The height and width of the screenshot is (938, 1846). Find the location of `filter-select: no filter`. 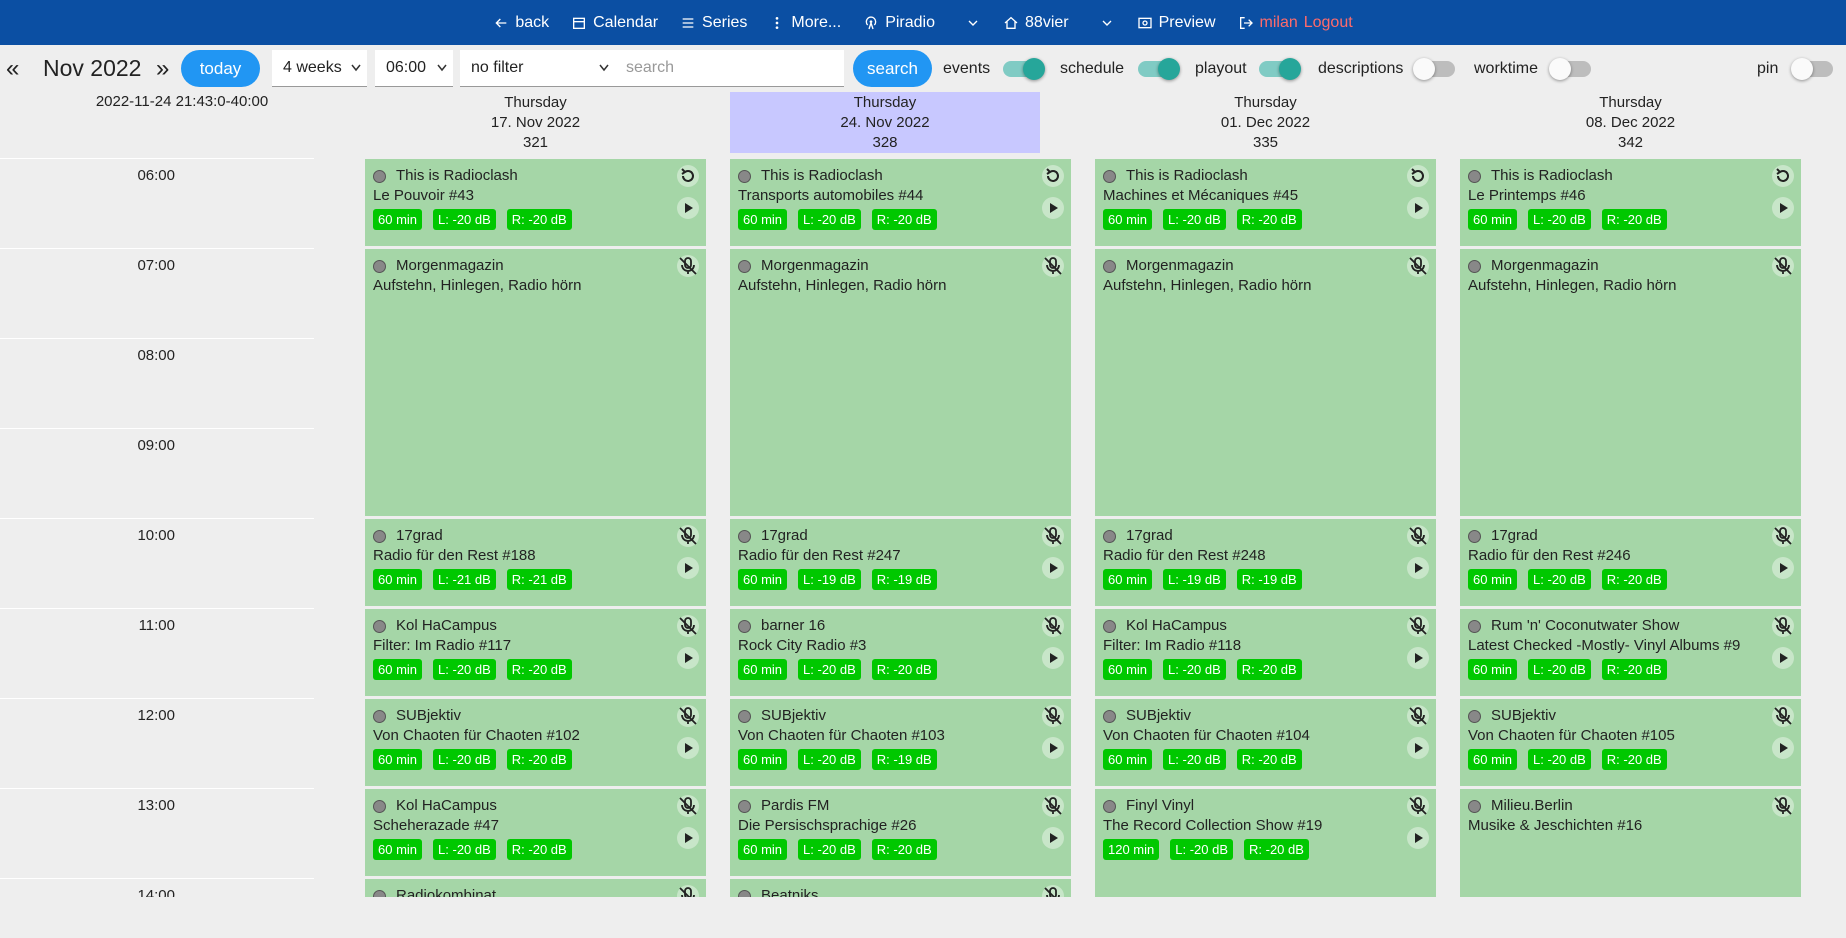

filter-select: no filter is located at coordinates (537, 68).